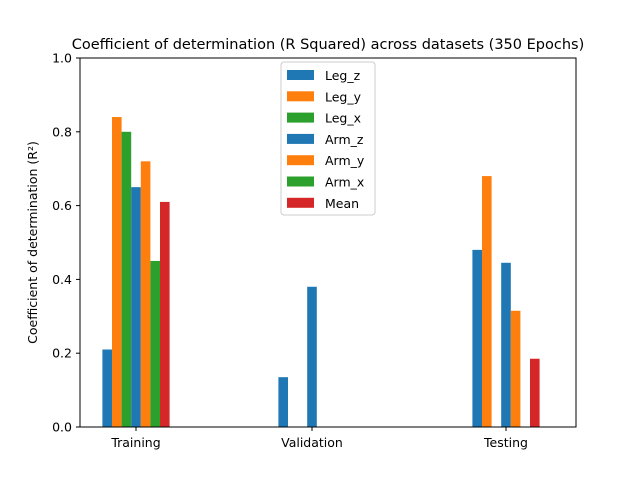  What do you see at coordinates (117, 272) in the screenshot?
I see `bar-leg-y-training` at bounding box center [117, 272].